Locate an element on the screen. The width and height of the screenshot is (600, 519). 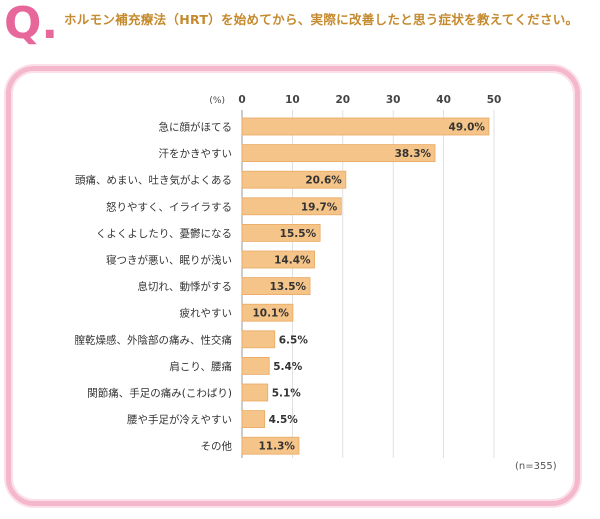
tick-label: 40 is located at coordinates (443, 100).